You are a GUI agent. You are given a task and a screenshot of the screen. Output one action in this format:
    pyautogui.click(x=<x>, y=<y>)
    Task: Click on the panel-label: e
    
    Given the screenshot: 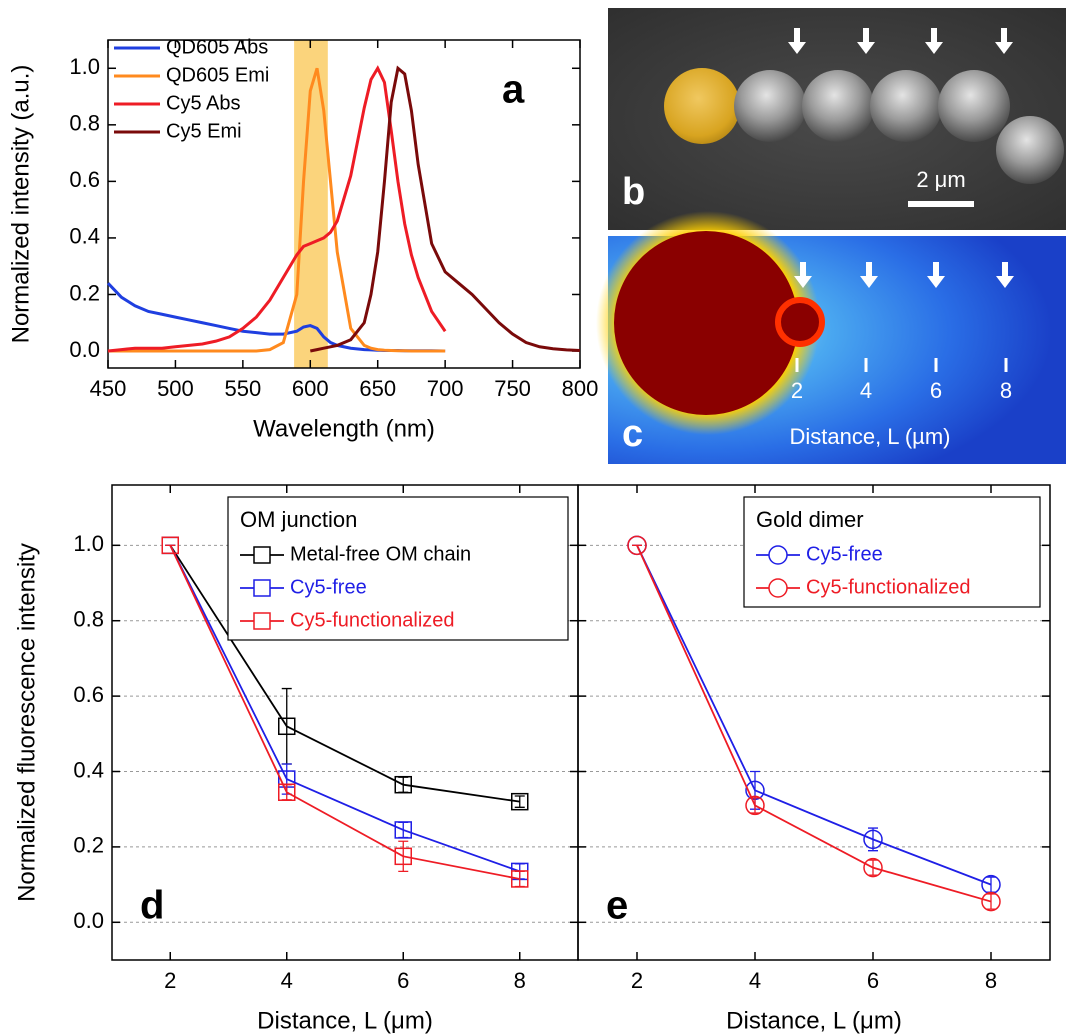 What is the action you would take?
    pyautogui.click(x=617, y=906)
    